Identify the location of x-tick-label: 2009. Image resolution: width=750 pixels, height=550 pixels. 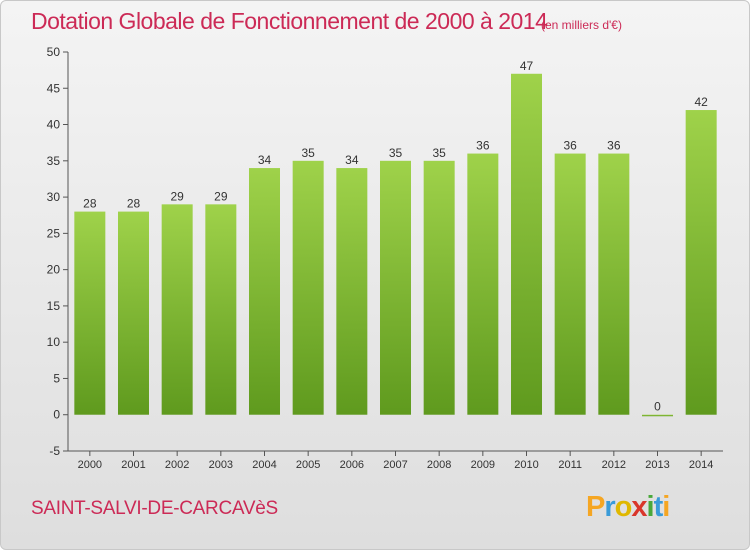
(483, 465).